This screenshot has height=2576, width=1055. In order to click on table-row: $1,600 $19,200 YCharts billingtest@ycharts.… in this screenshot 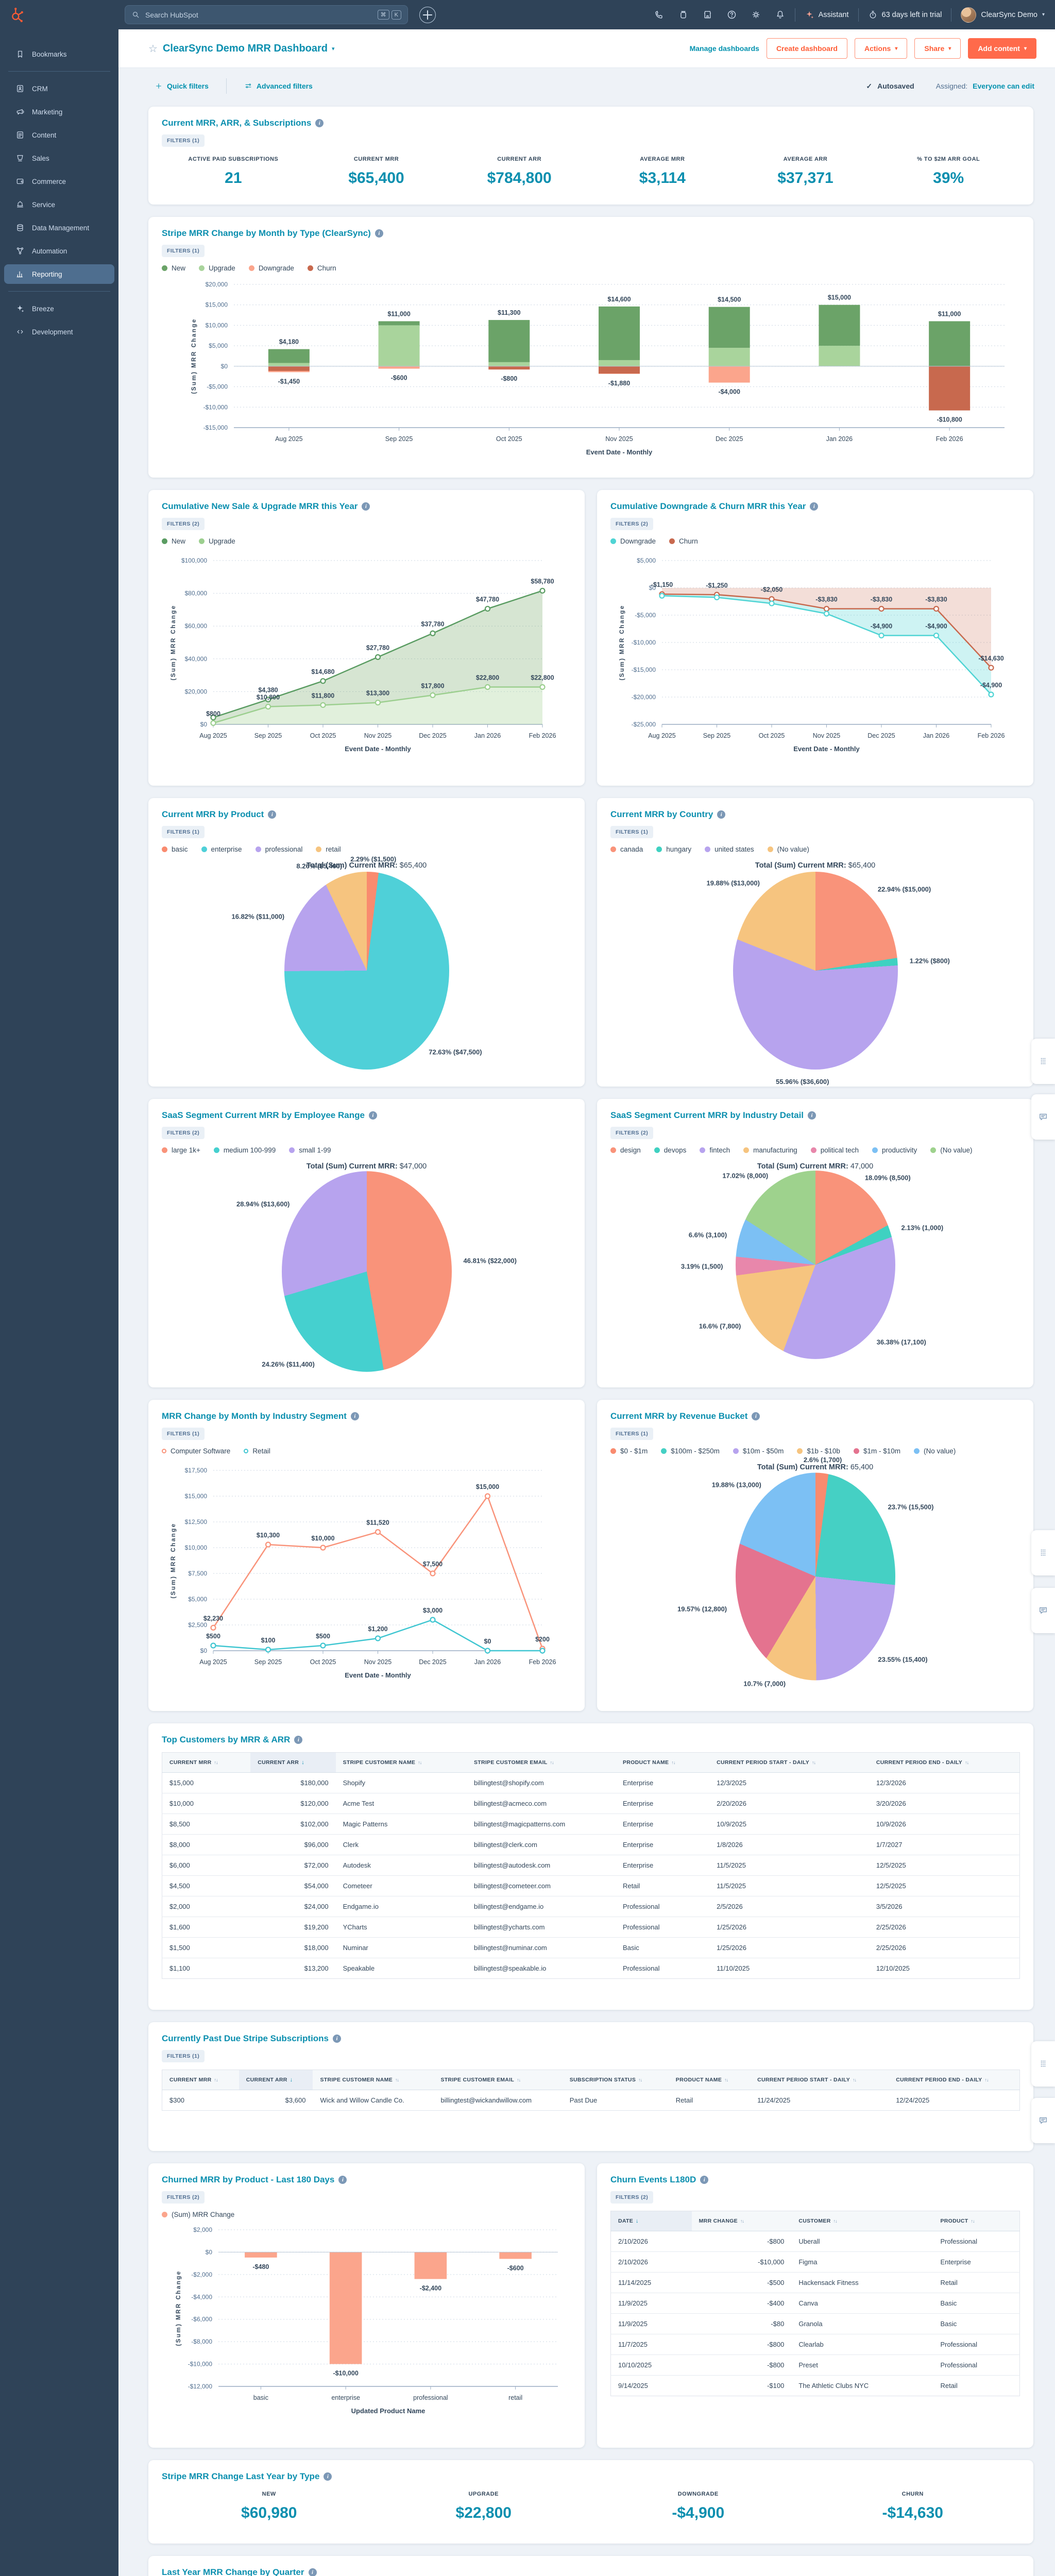, I will do `click(591, 1927)`.